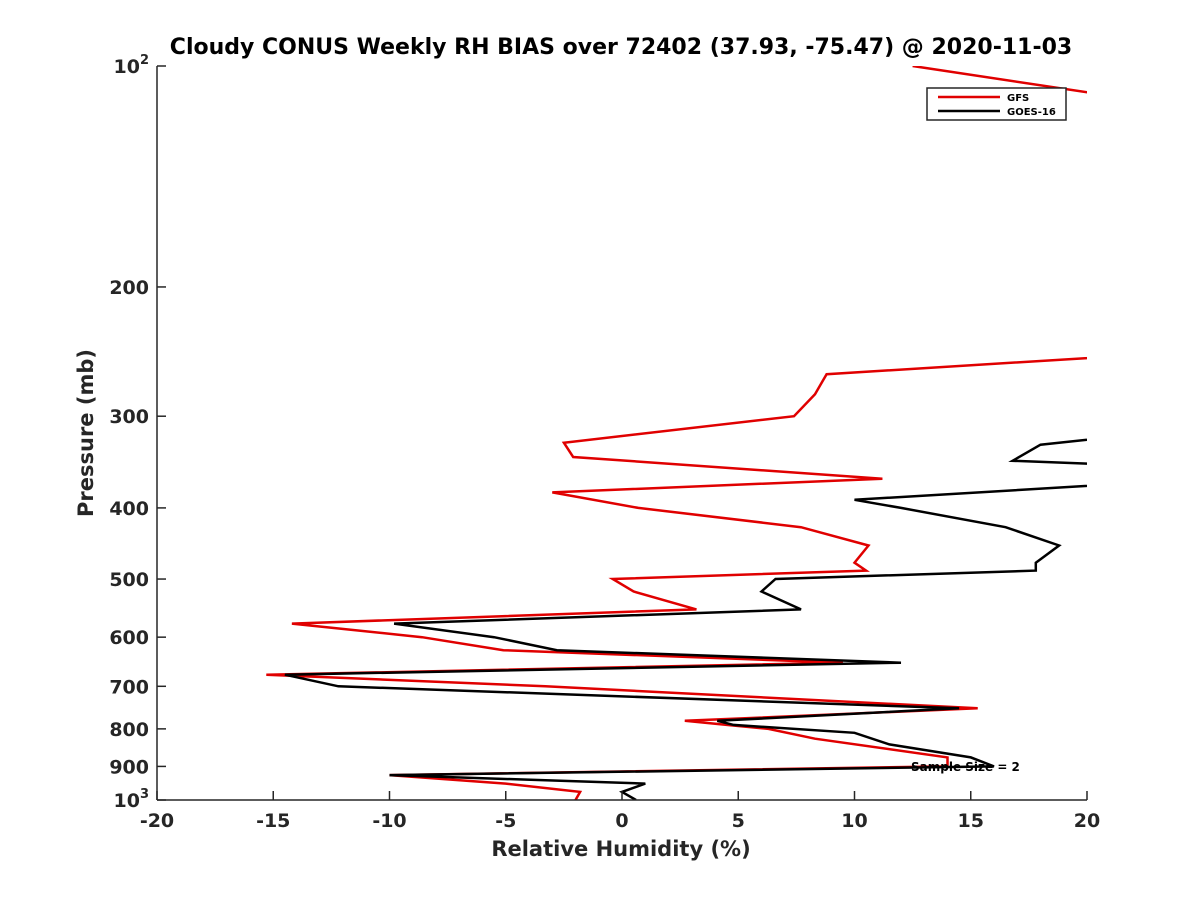 The image size is (1200, 900). I want to click on y-tick-label: 900, so click(129, 767).